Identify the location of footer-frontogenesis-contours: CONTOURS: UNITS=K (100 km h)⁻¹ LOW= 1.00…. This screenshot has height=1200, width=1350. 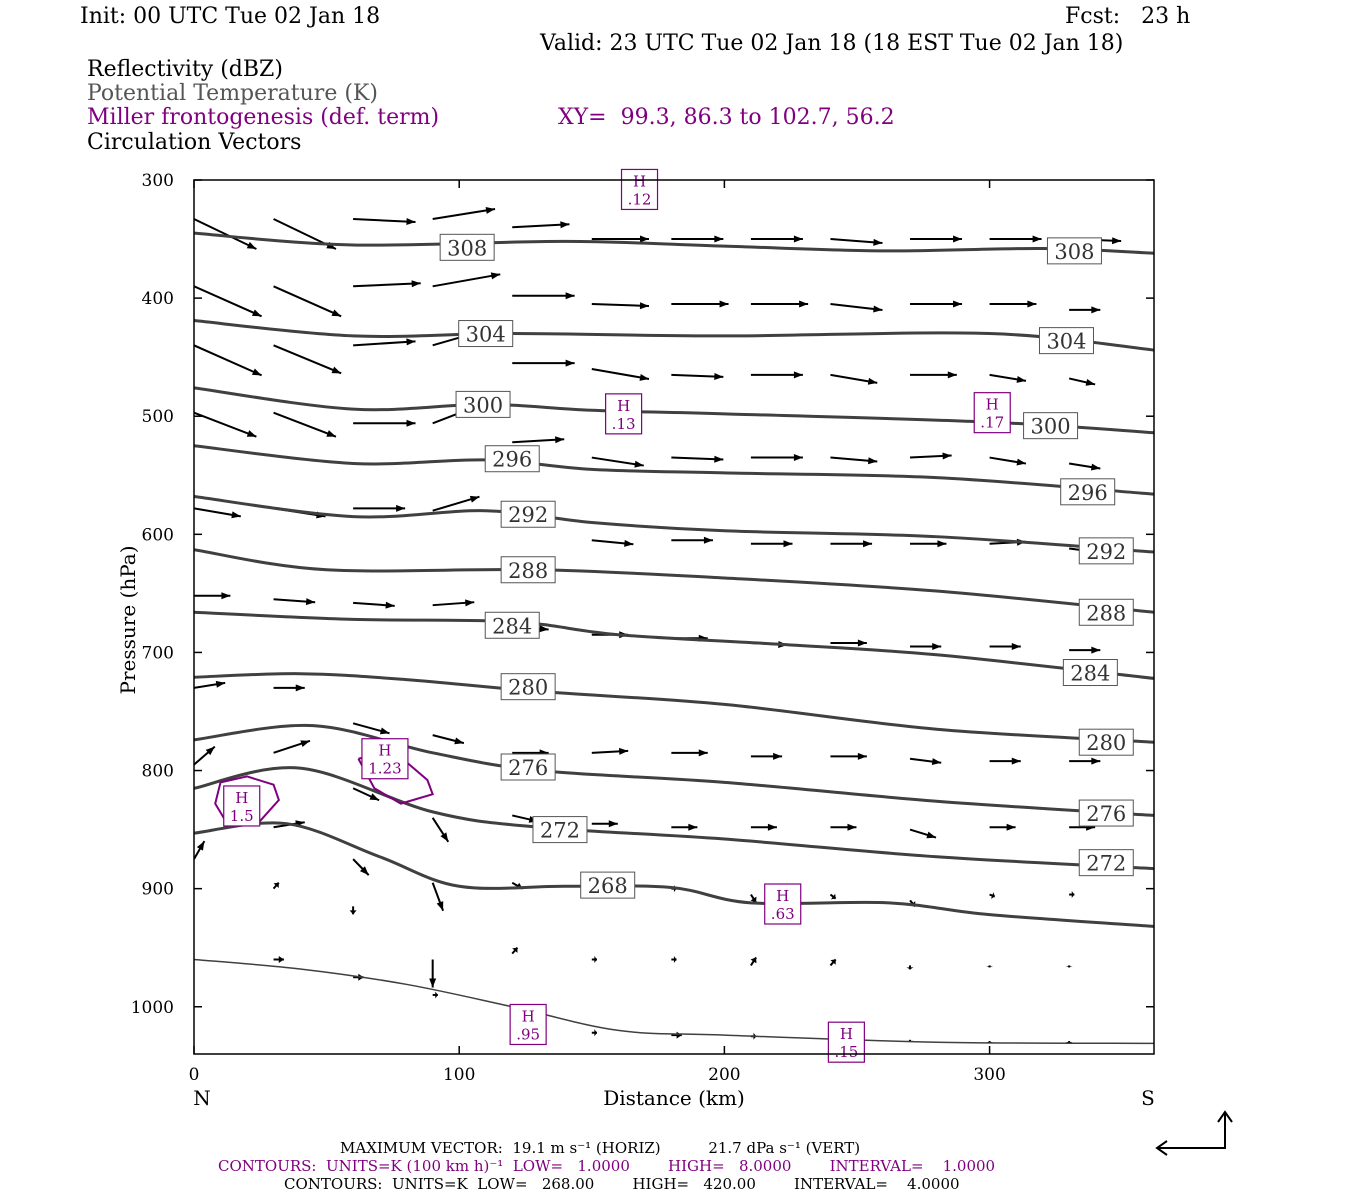
(607, 1166).